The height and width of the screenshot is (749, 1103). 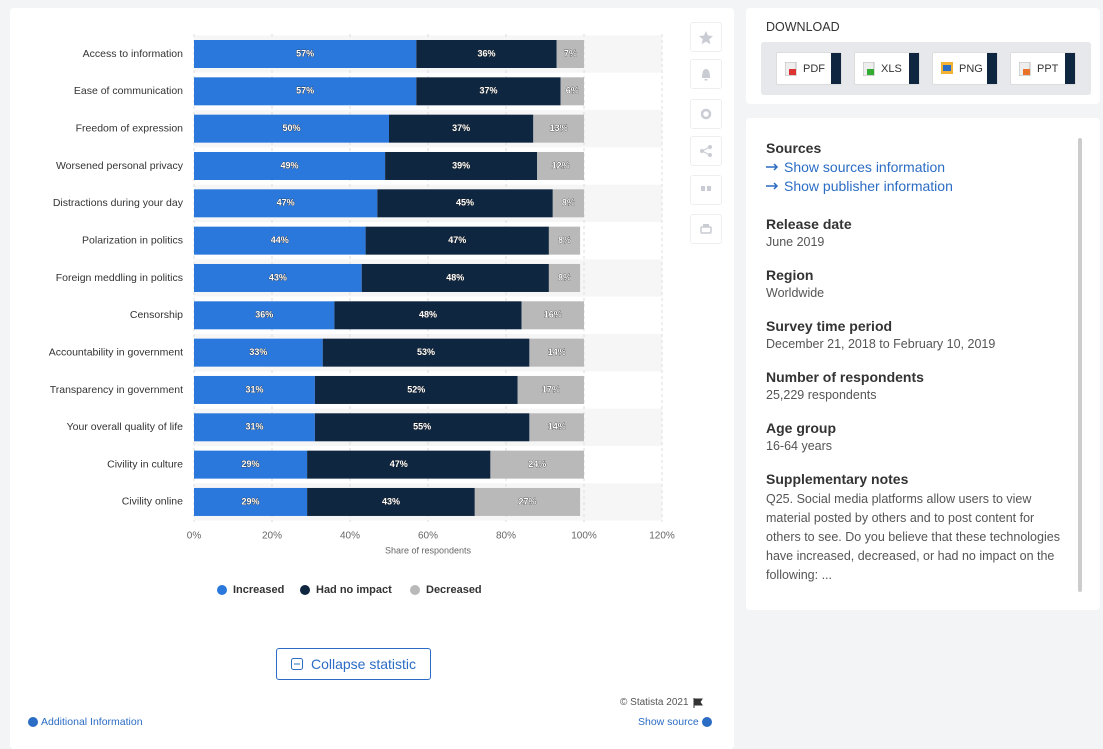 What do you see at coordinates (706, 37) in the screenshot?
I see `favorite-button` at bounding box center [706, 37].